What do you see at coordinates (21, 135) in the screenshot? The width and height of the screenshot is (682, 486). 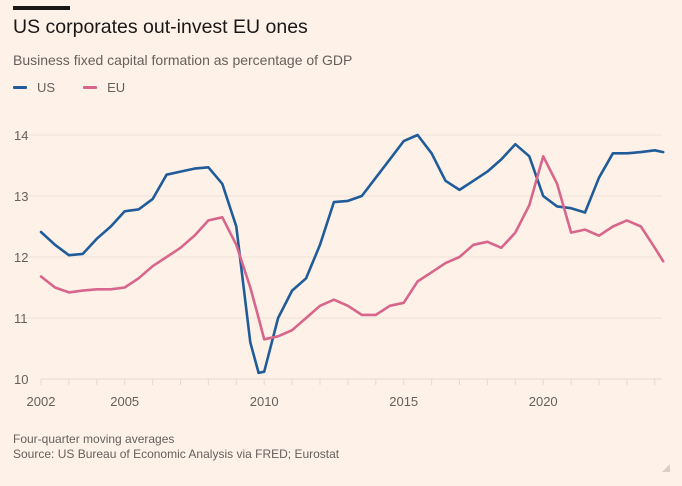 I see `y-tick-label-14: 14` at bounding box center [21, 135].